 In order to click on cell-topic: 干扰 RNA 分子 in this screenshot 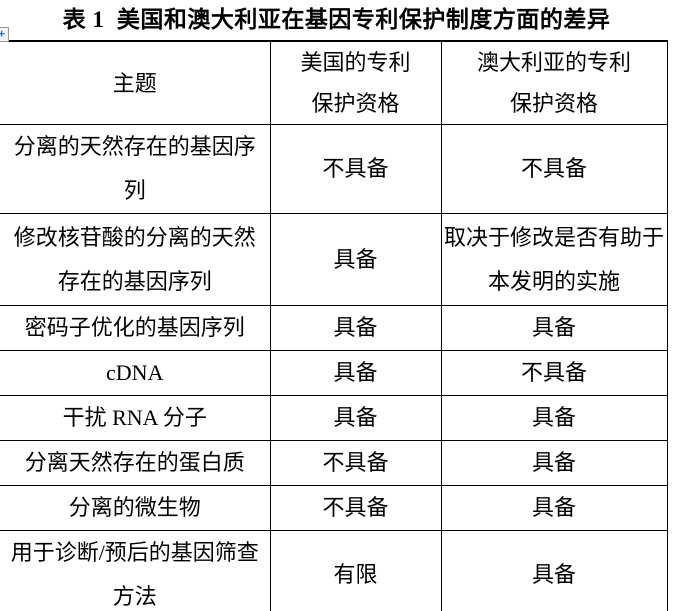, I will do `click(135, 418)`.